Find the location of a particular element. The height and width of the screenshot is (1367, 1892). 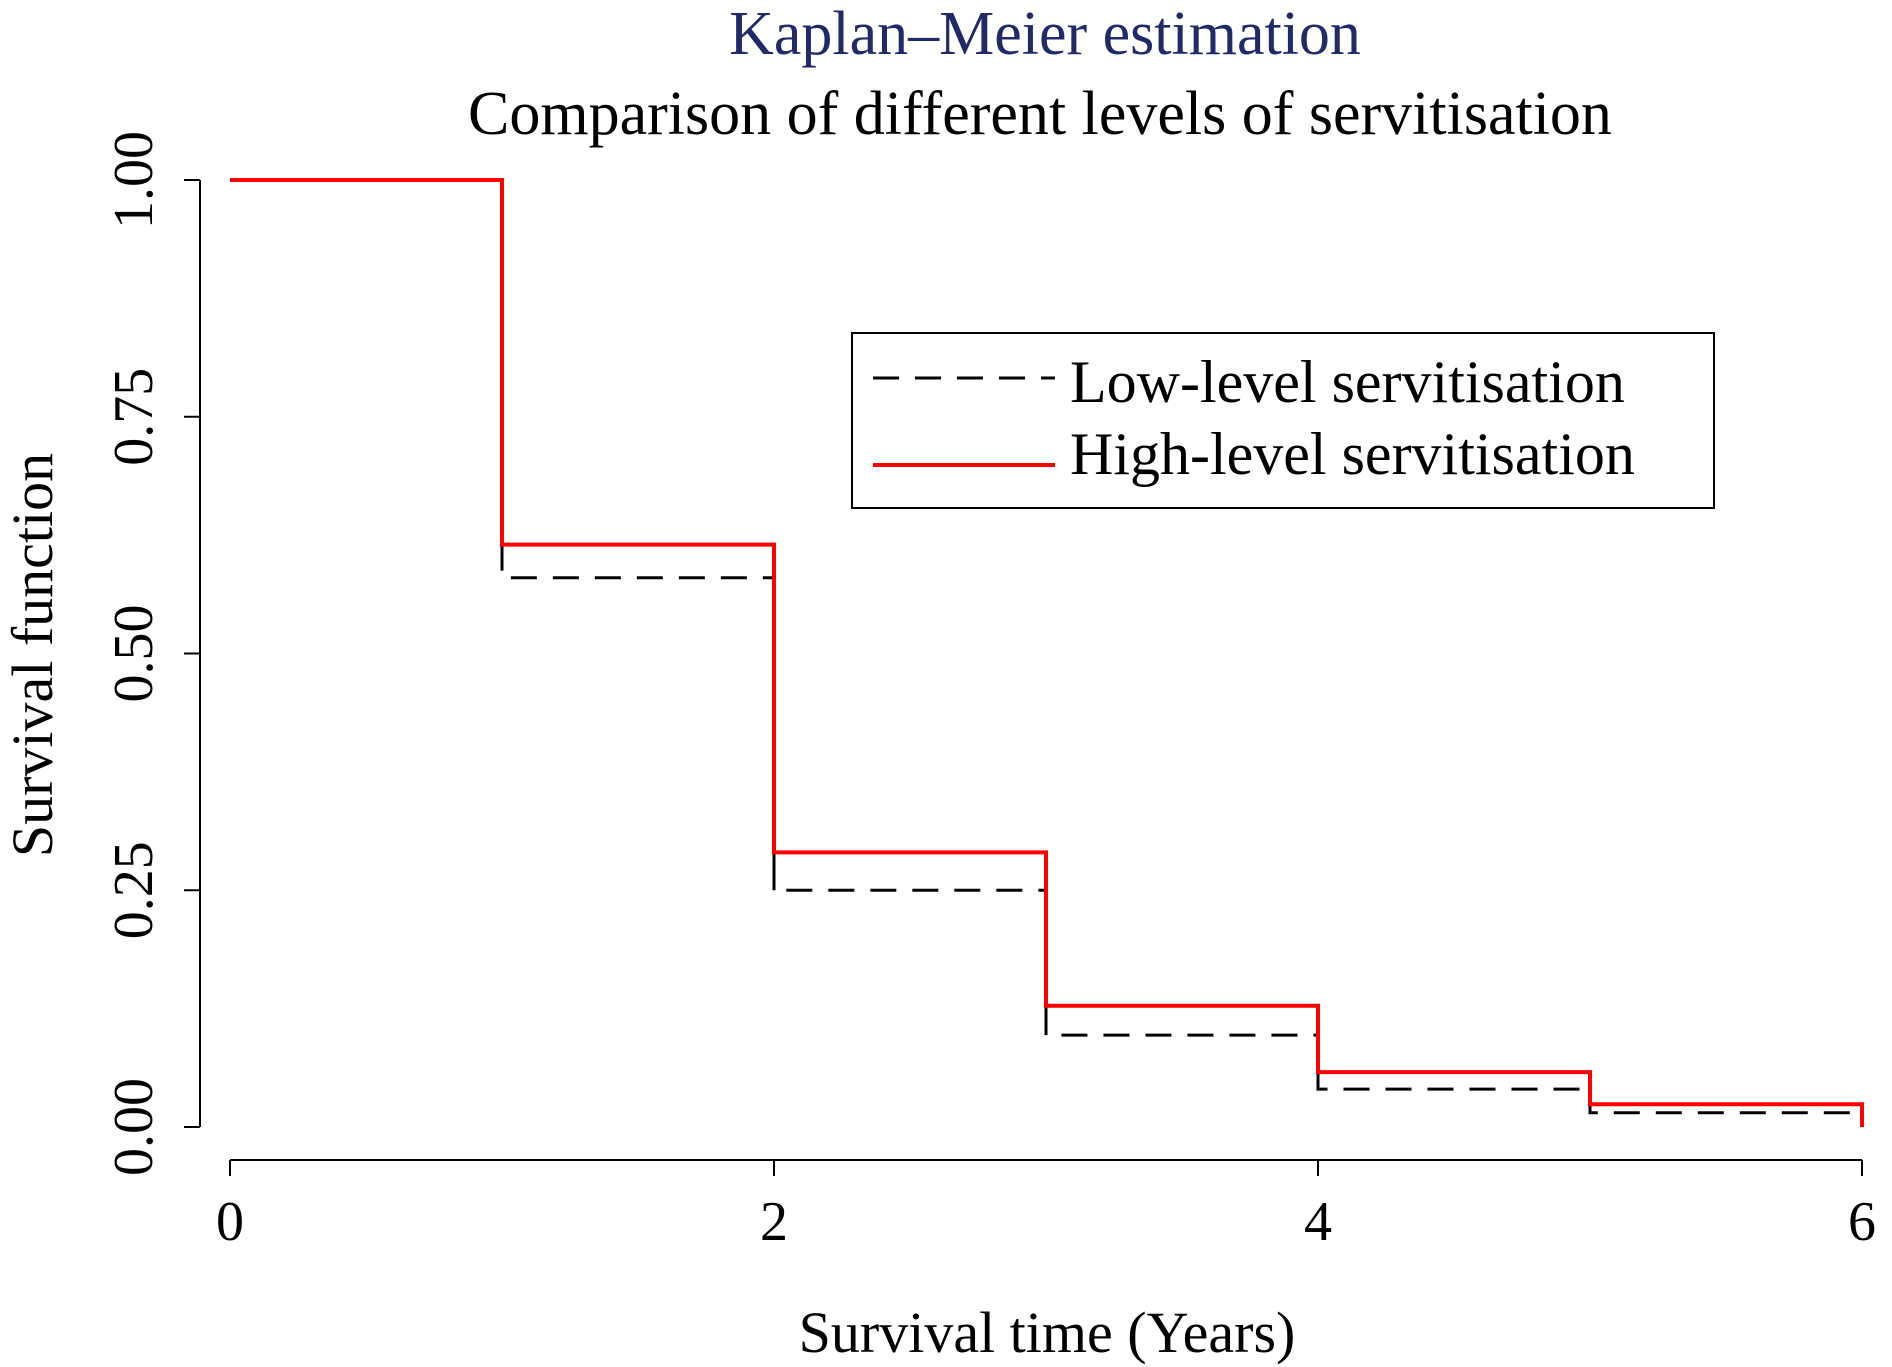

y-tick-label: 0.75 is located at coordinates (134, 417).